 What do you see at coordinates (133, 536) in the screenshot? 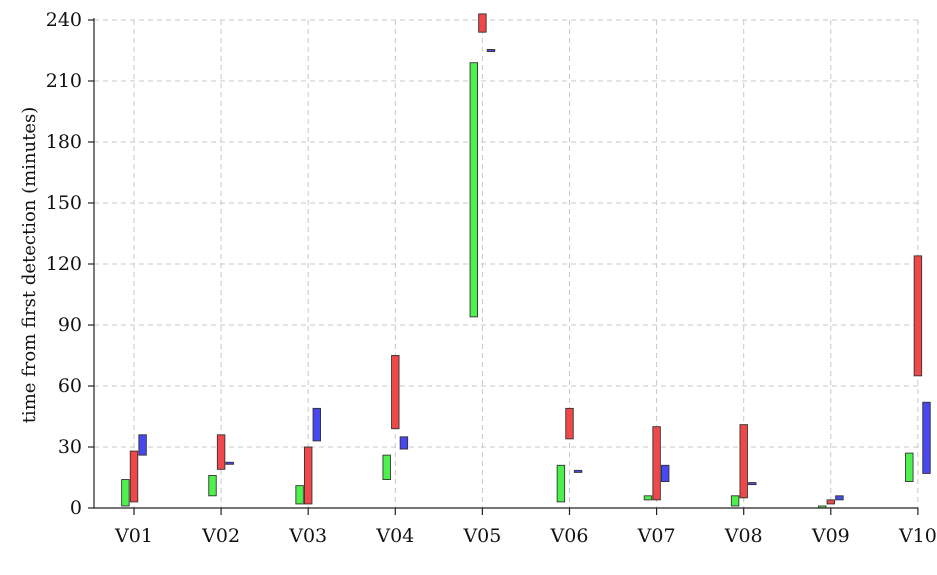
I see `x-tick-label: V01` at bounding box center [133, 536].